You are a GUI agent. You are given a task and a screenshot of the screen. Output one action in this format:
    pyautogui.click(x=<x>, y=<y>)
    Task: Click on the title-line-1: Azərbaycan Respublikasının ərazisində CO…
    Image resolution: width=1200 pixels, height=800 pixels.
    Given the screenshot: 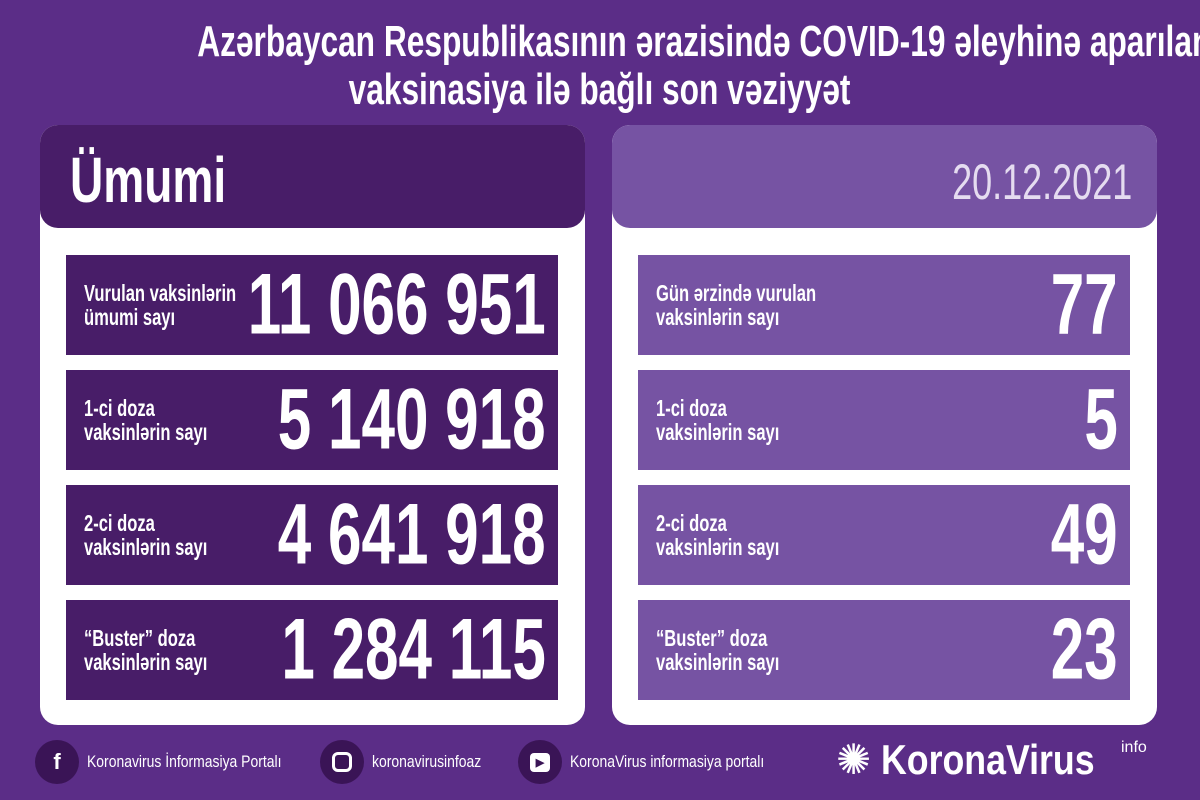 What is the action you would take?
    pyautogui.click(x=698, y=41)
    